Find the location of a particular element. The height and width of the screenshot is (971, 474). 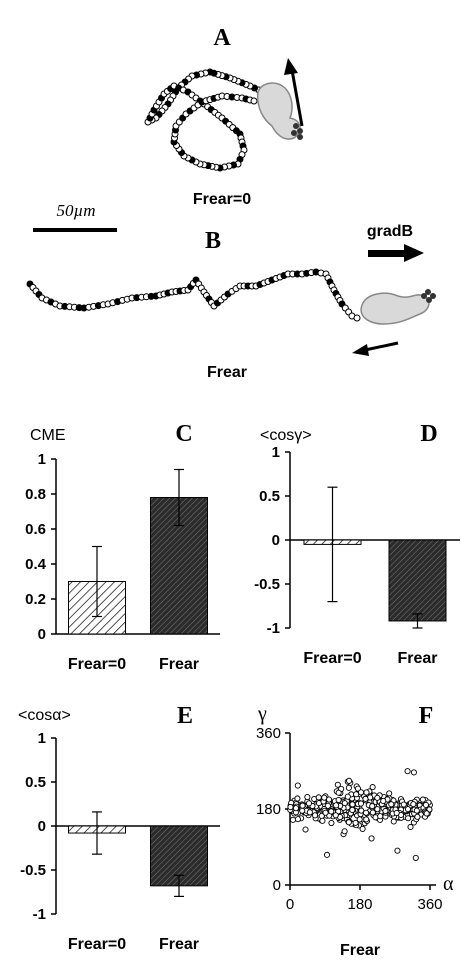

chart-d-ylabel: <cosγ> is located at coordinates (286, 435).